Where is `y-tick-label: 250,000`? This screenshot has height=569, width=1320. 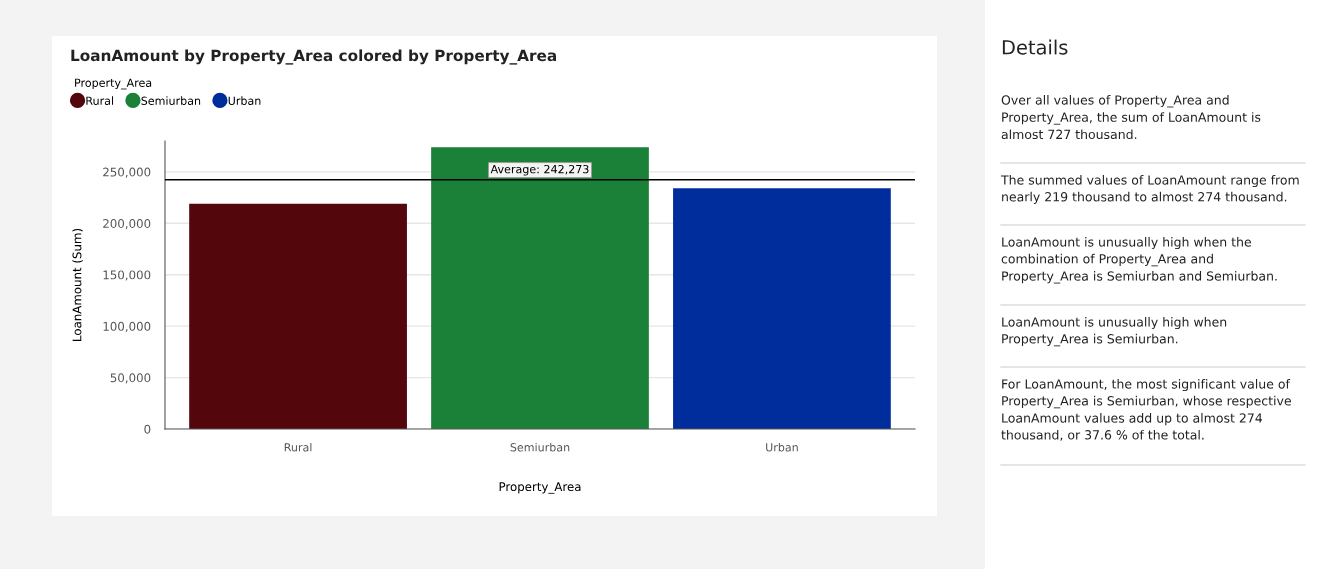
y-tick-label: 250,000 is located at coordinates (127, 172).